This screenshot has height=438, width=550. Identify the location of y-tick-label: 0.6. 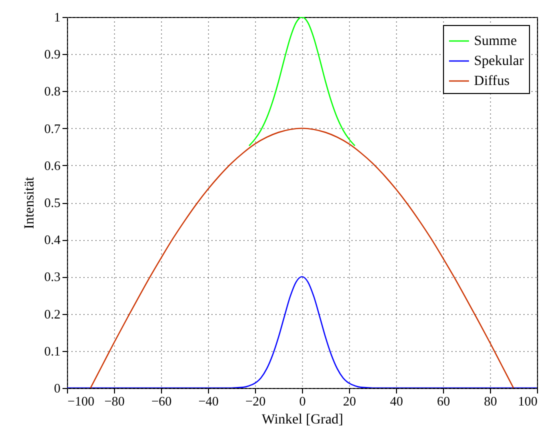
(52, 165).